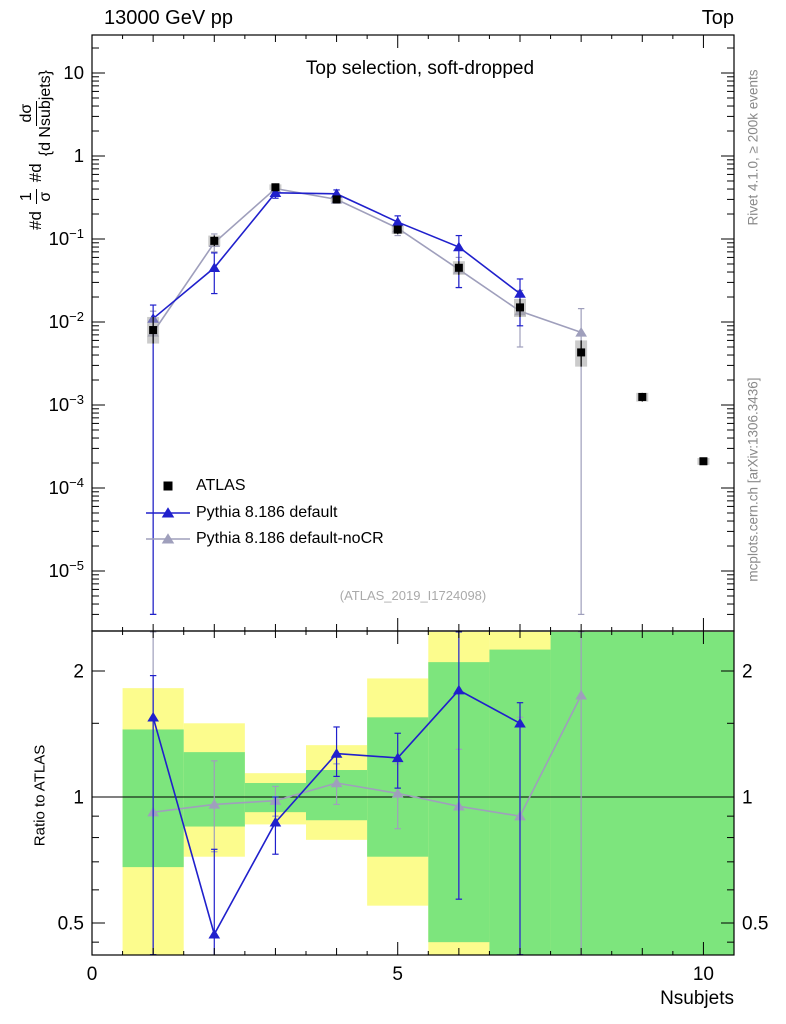 Image resolution: width=786 pixels, height=1024 pixels. I want to click on rivet-version-label: Rivet 4.1.0, ≥ 200k events, so click(753, 147).